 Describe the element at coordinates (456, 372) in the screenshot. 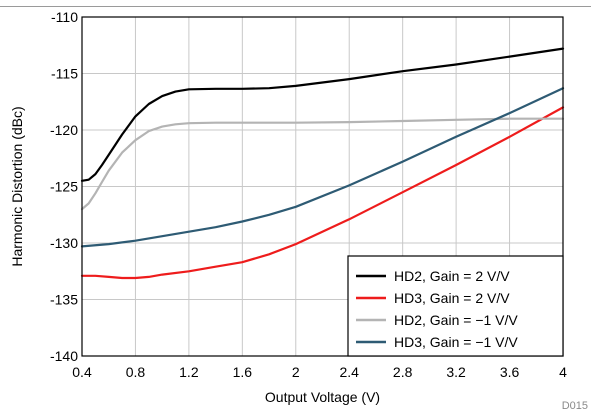

I see `x-tick-label: 3.2` at that location.